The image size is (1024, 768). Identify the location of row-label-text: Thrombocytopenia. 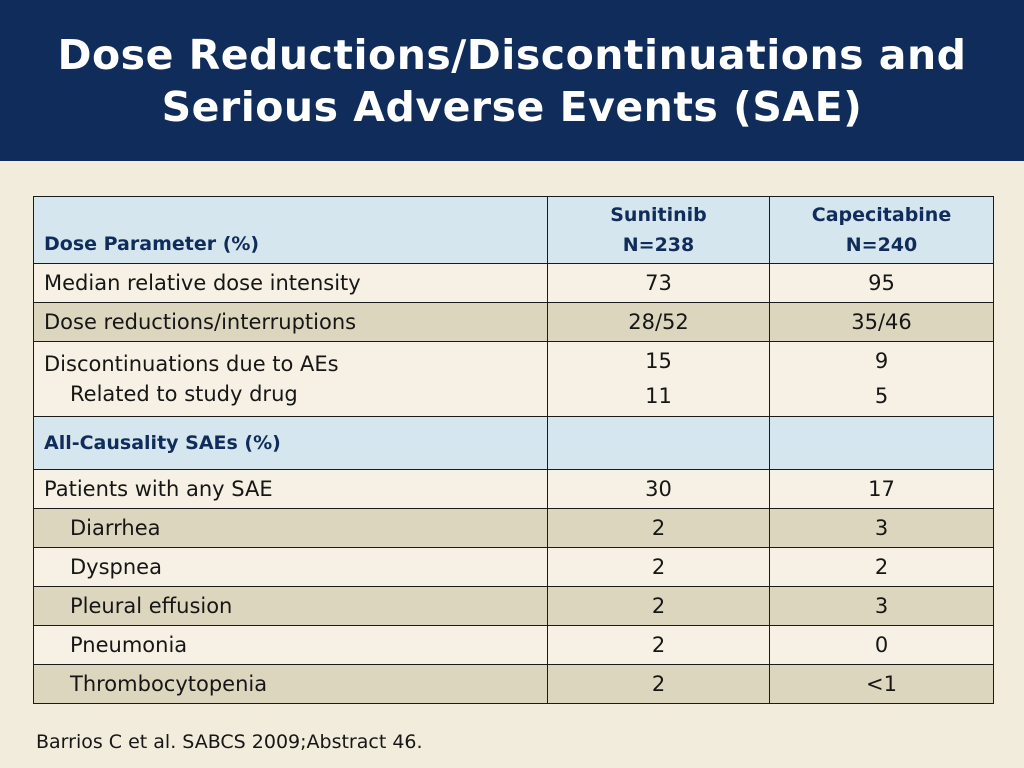
(169, 684).